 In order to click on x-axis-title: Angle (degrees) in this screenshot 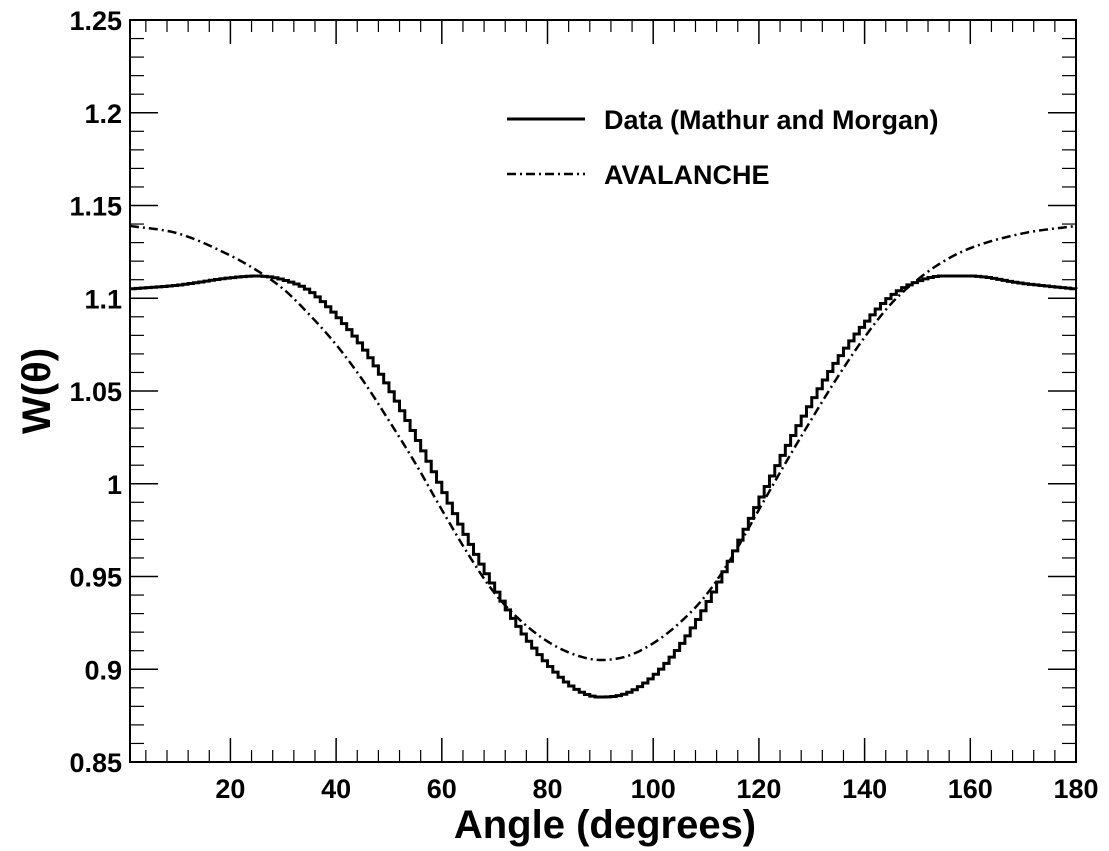, I will do `click(605, 825)`.